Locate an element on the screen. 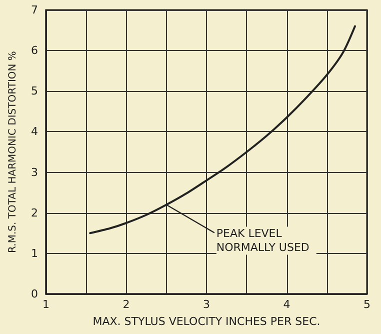 The width and height of the screenshot is (381, 334). y-tick-label: 7 is located at coordinates (34, 10).